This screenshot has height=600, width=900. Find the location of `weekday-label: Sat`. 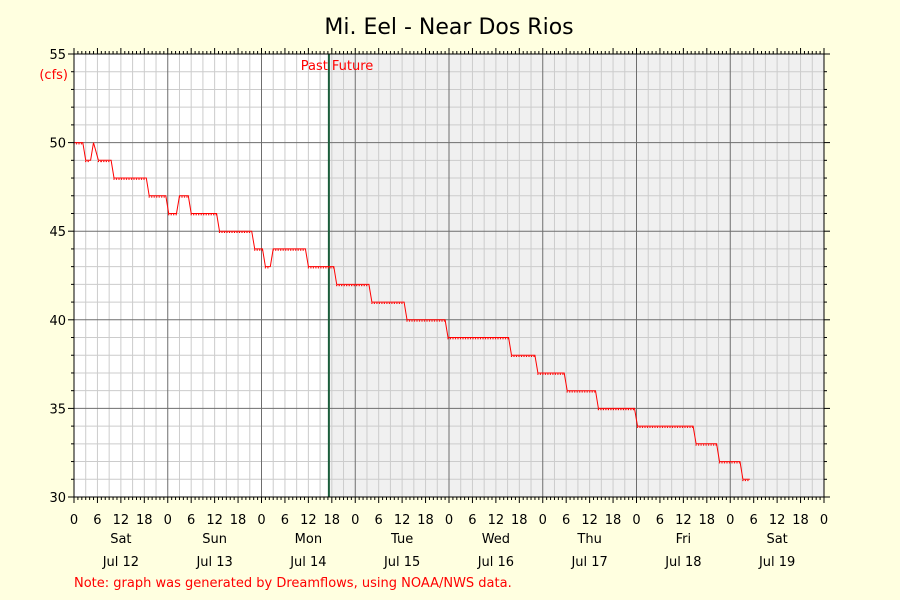

weekday-label: Sat is located at coordinates (120, 539).